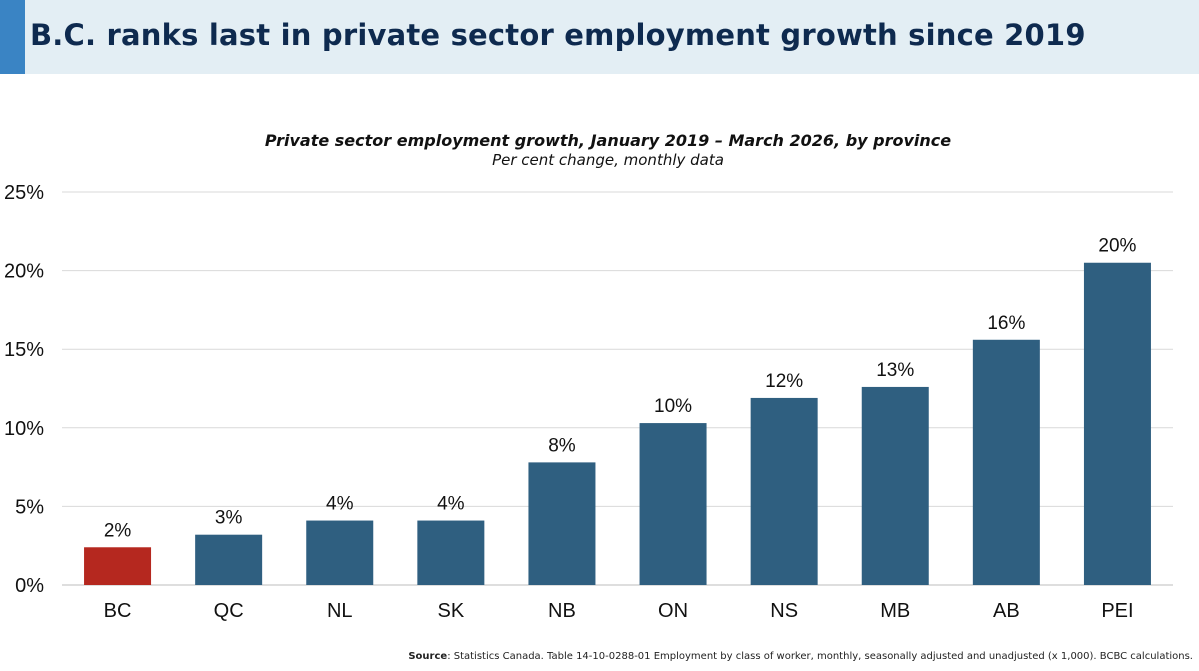 The height and width of the screenshot is (671, 1199). What do you see at coordinates (562, 523) in the screenshot?
I see `bar-nb` at bounding box center [562, 523].